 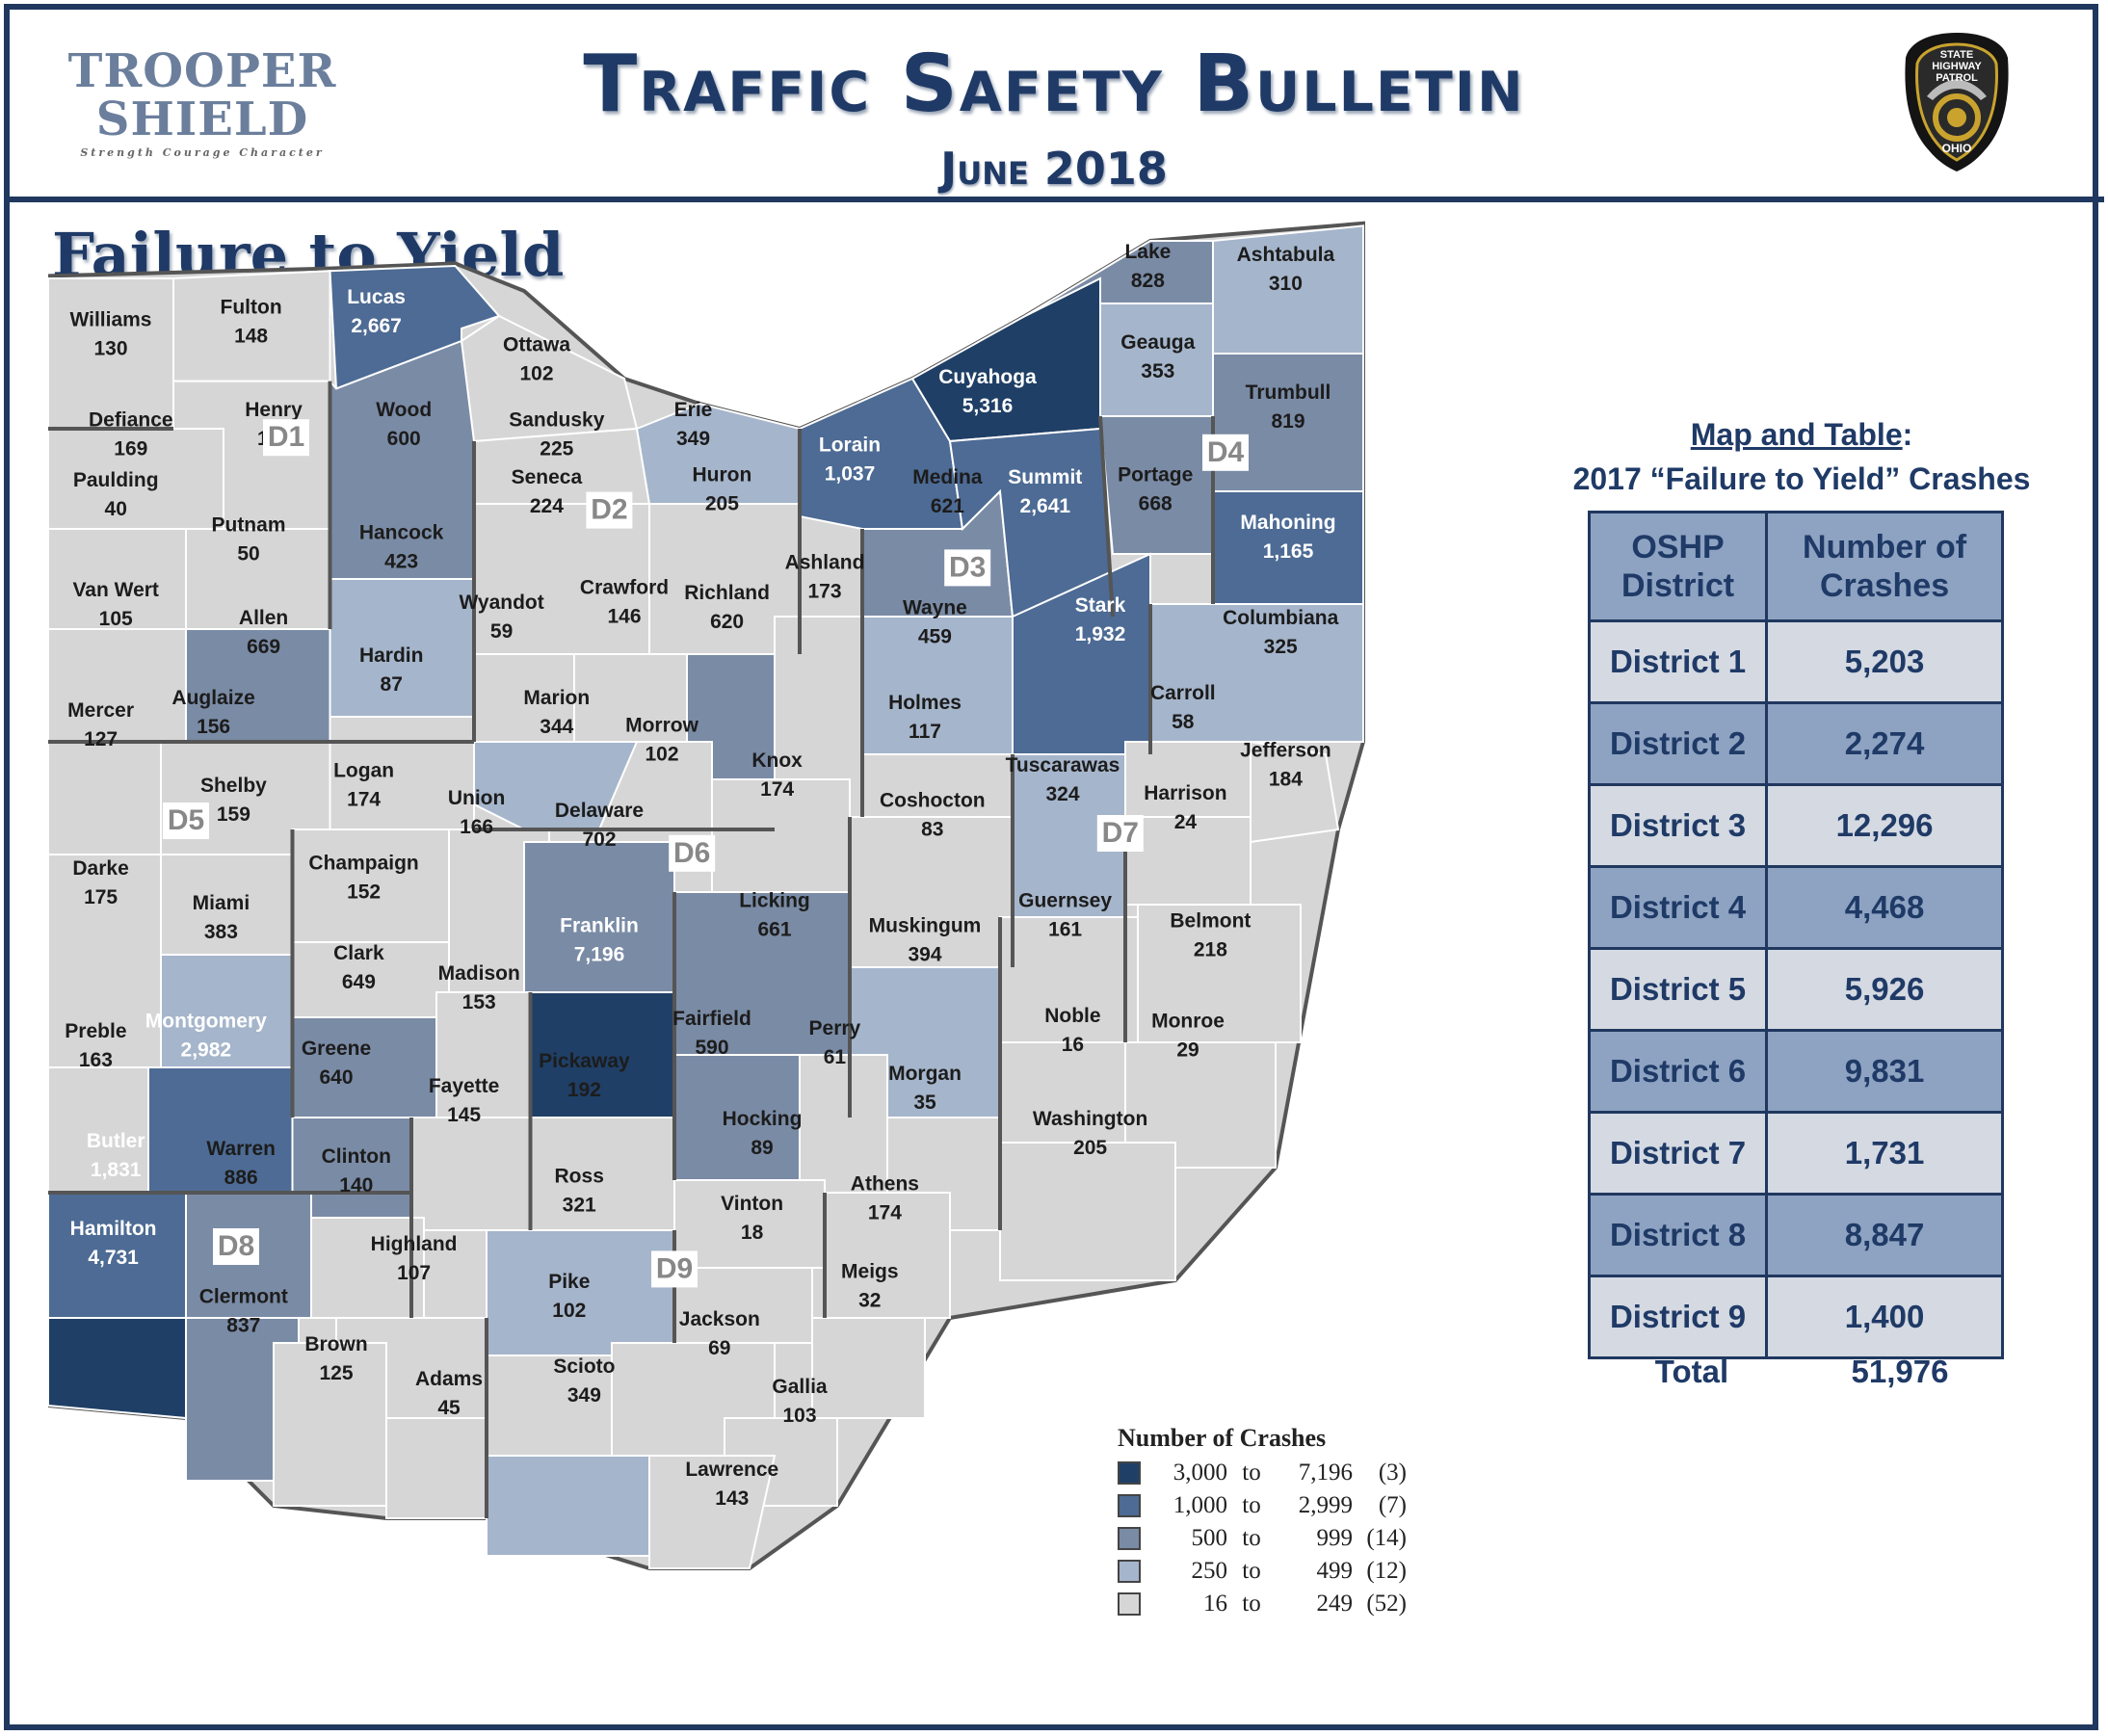 What do you see at coordinates (924, 955) in the screenshot?
I see `county-value-muskingum: 394` at bounding box center [924, 955].